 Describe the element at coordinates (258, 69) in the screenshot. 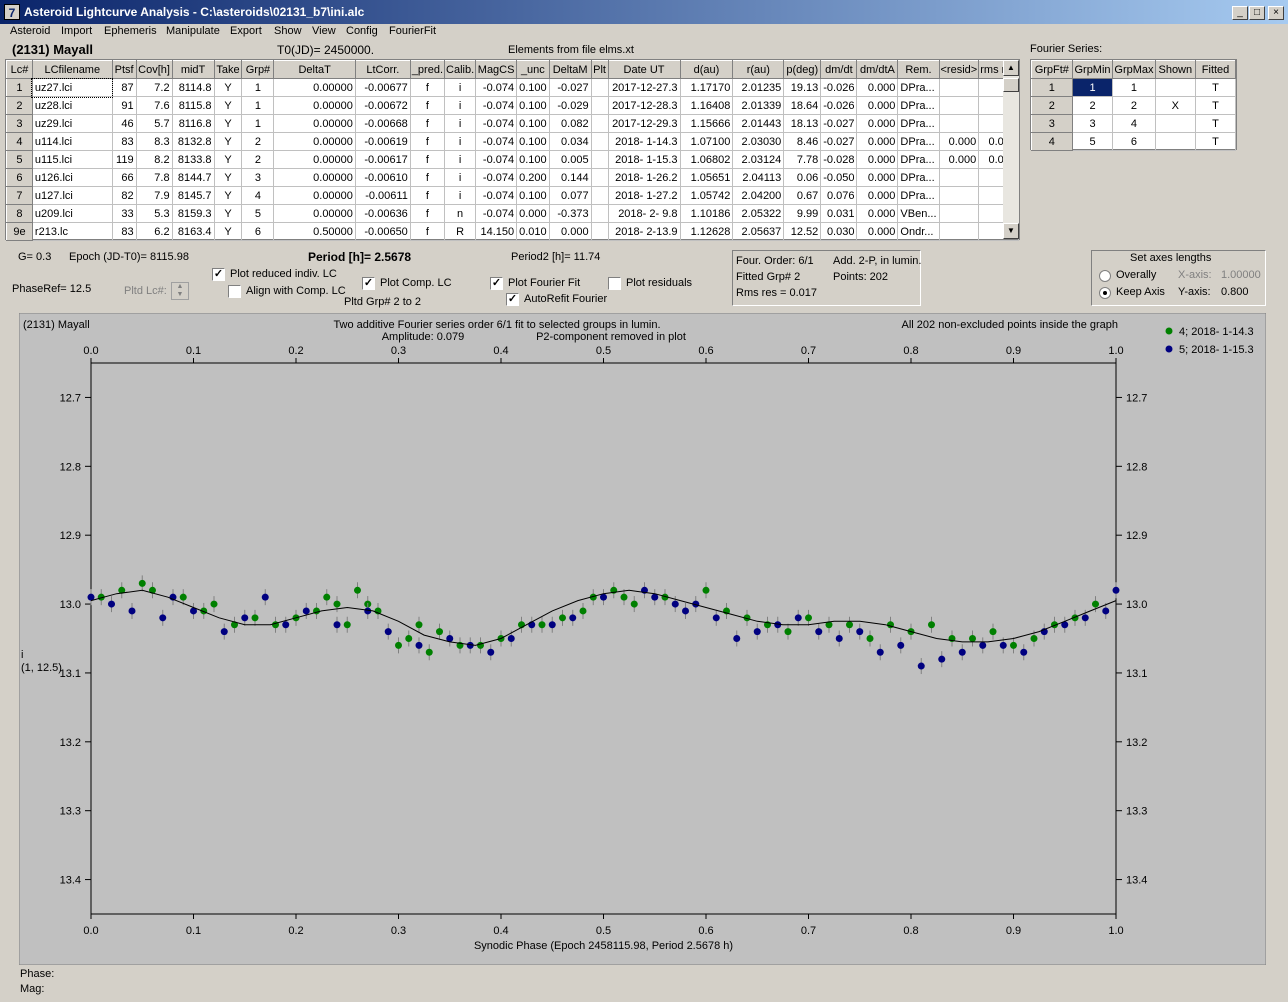

I see `lc-col-header: Grp#` at that location.